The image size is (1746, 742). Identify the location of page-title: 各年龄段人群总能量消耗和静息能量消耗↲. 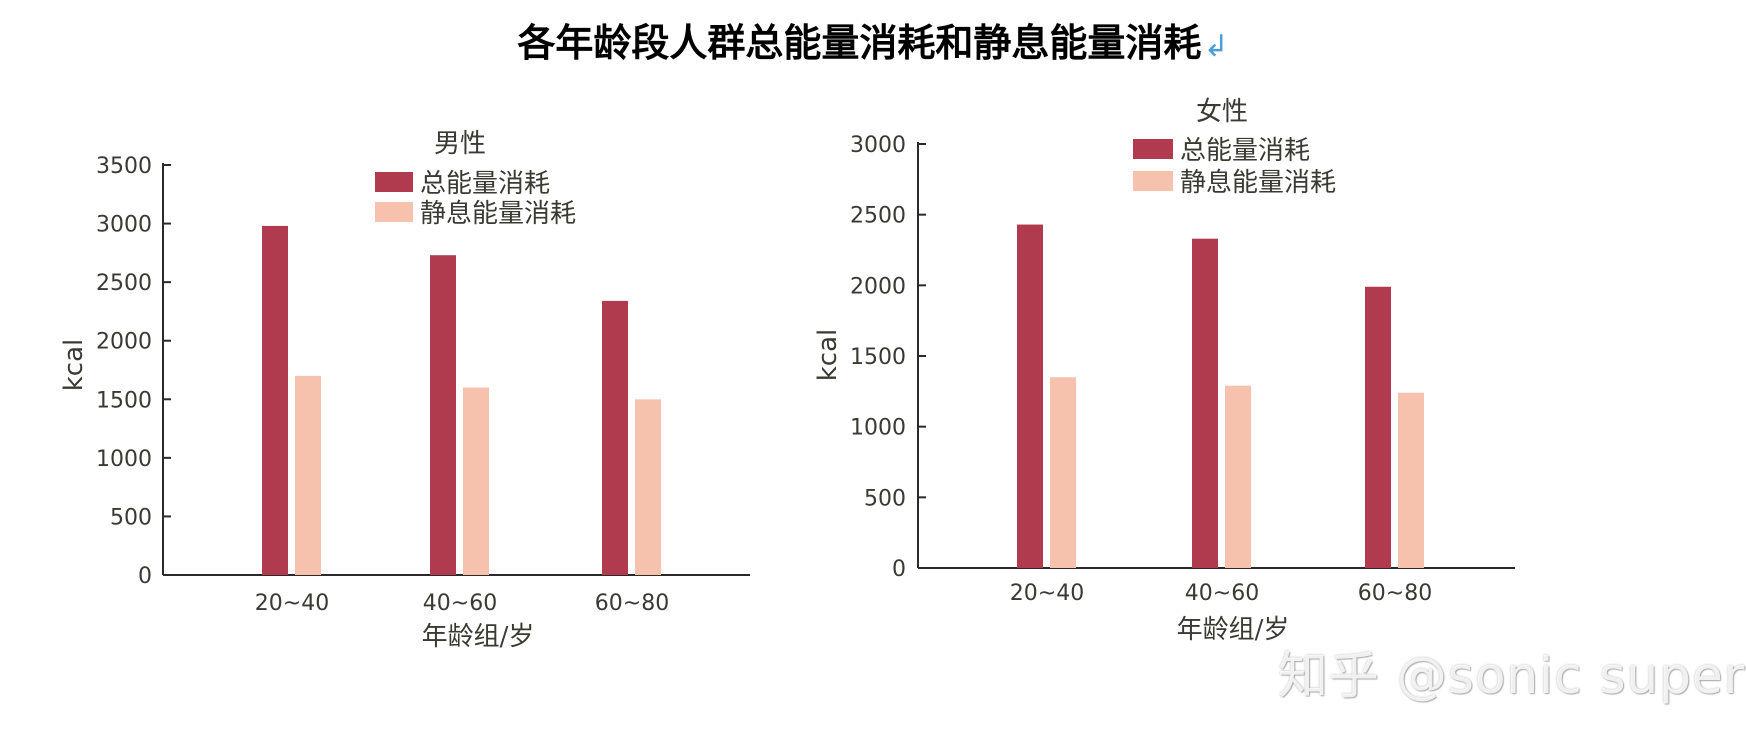
(873, 39).